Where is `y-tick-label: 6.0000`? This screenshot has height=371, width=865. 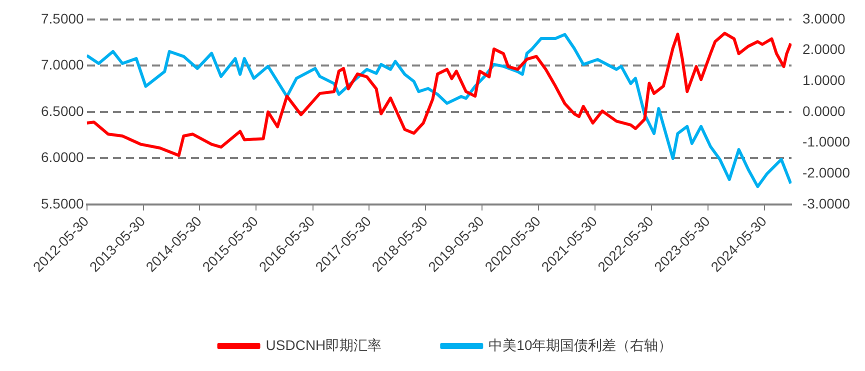 y-tick-label: 6.0000 is located at coordinates (62, 157).